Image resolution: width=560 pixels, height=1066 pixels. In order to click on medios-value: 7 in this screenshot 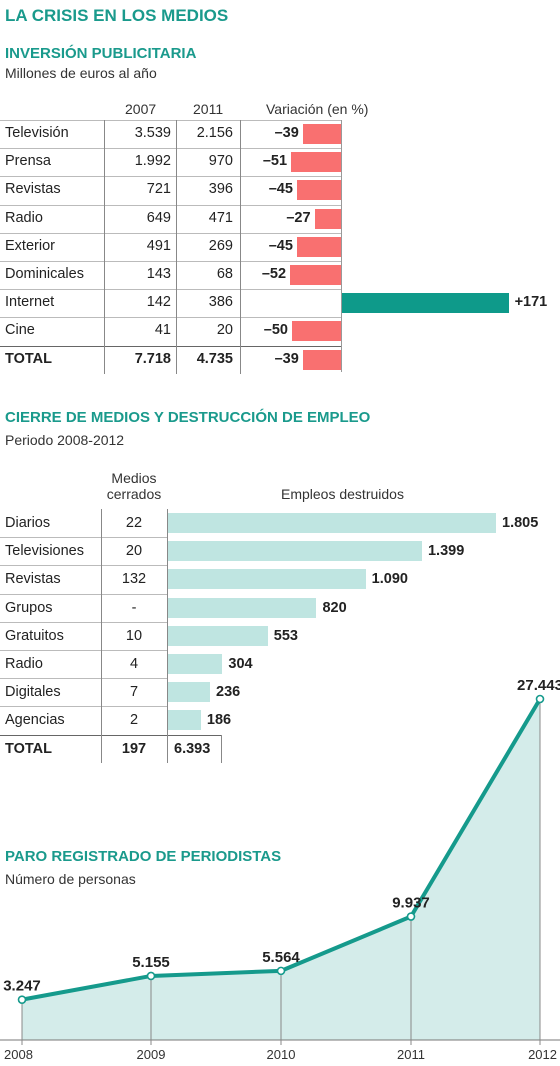, I will do `click(134, 692)`.